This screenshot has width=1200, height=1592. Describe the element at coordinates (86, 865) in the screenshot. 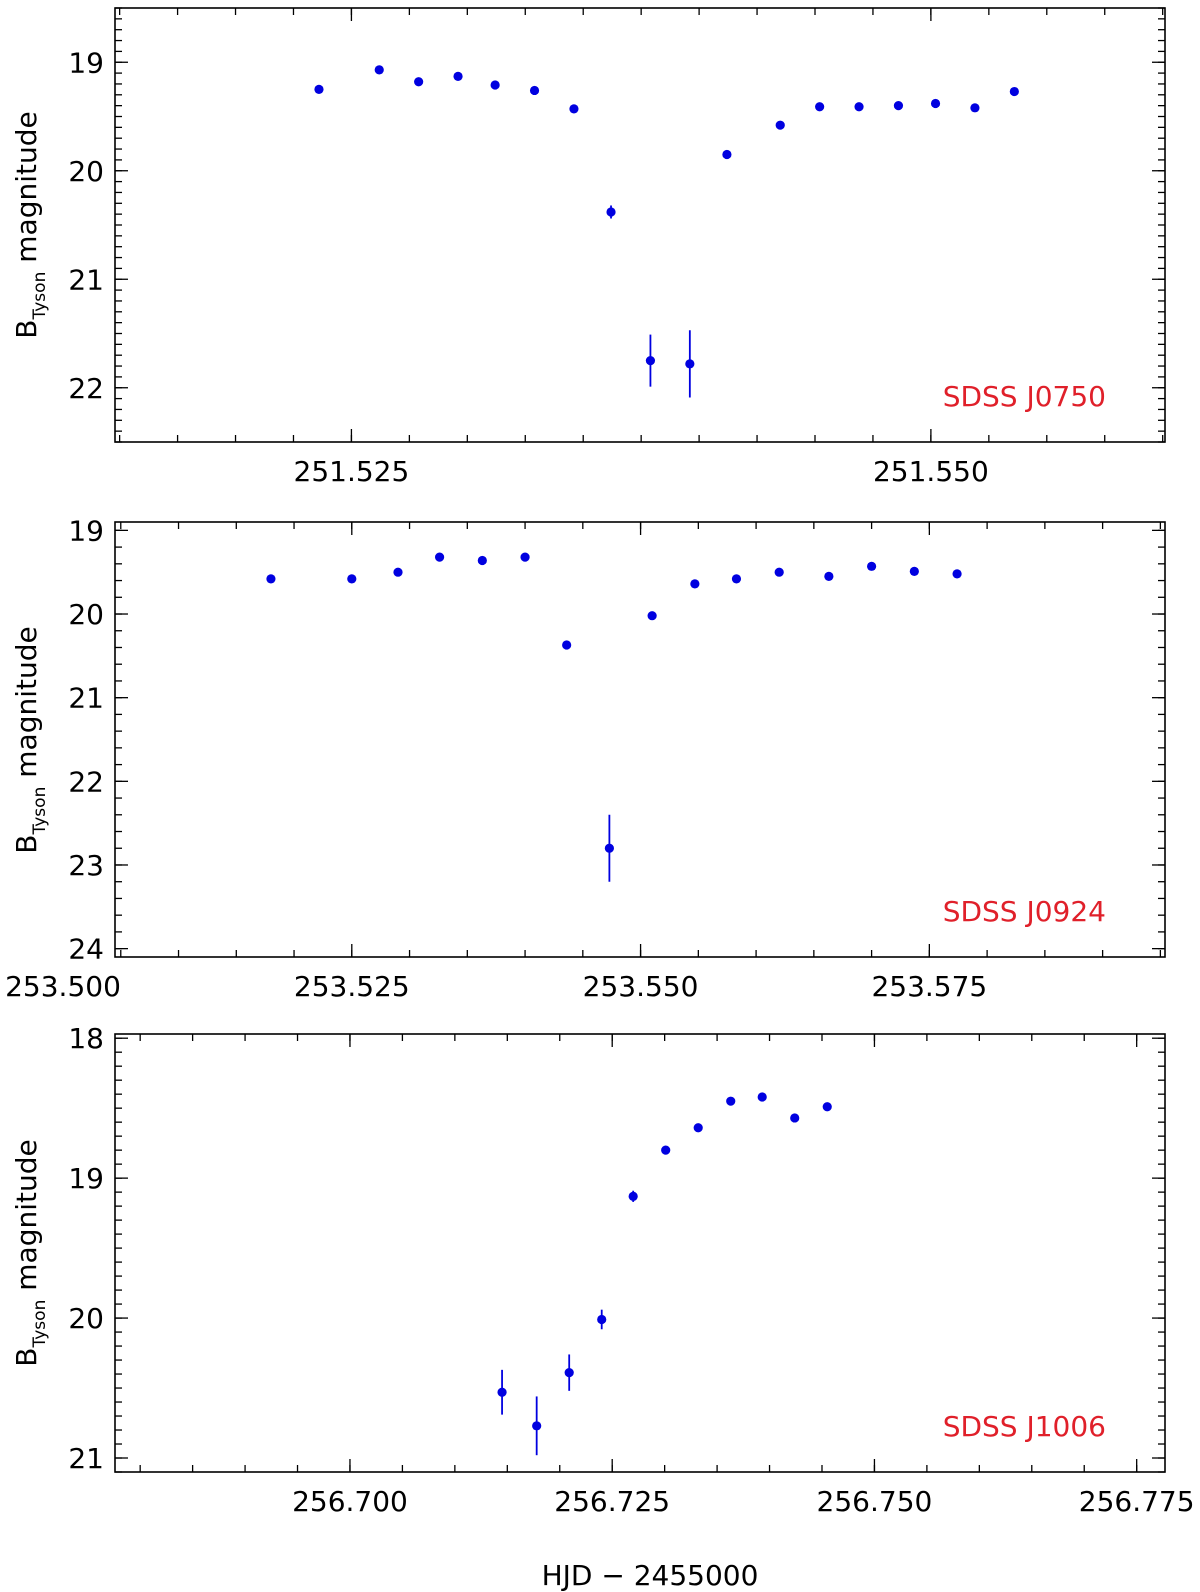

I see `y-tick-label: 23` at that location.